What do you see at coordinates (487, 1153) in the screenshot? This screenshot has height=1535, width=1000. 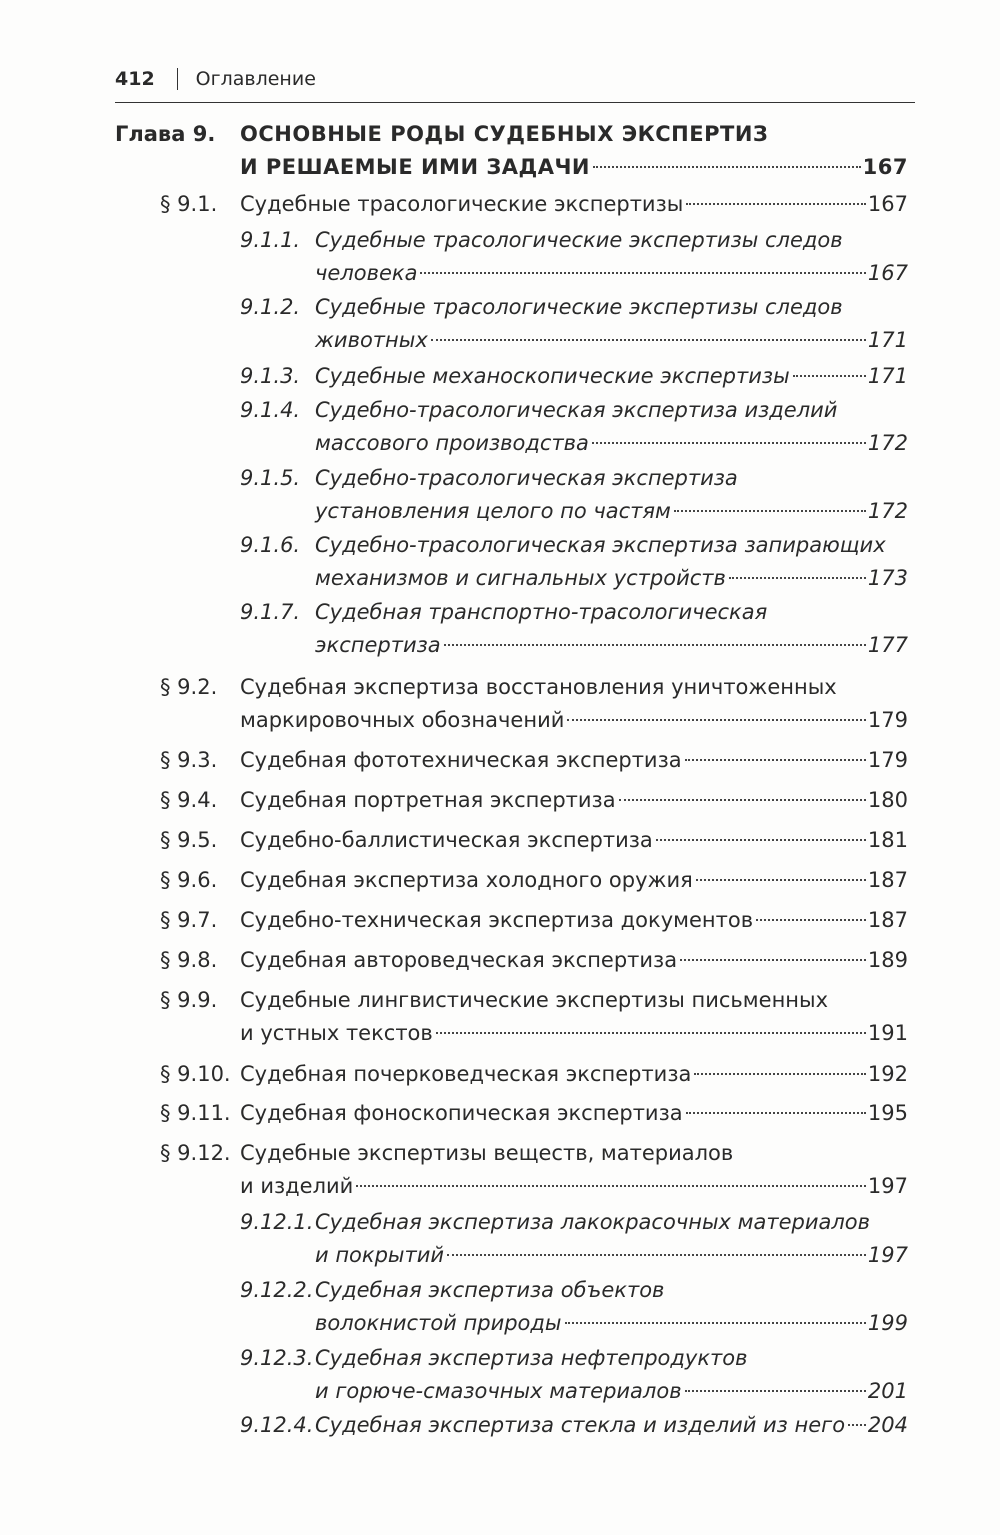 I see `entry-title-line: Судебные экспертизы веществ, материалов` at bounding box center [487, 1153].